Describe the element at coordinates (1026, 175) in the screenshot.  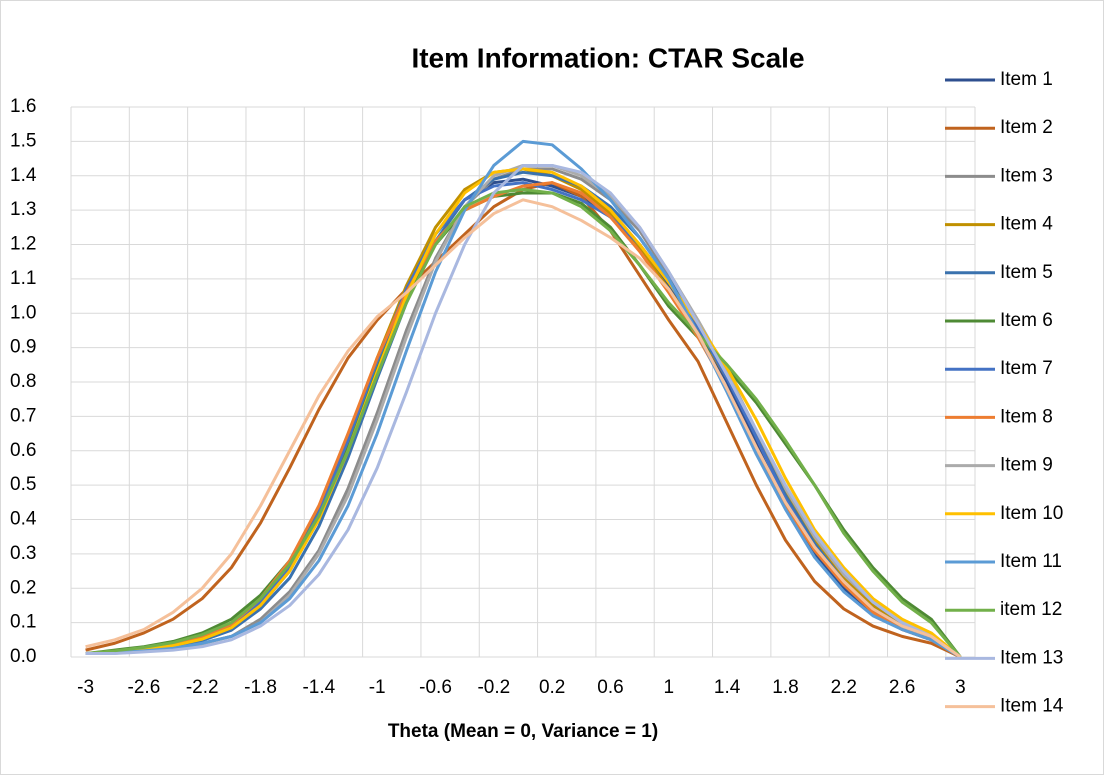
I see `legend-label: Item 3` at that location.